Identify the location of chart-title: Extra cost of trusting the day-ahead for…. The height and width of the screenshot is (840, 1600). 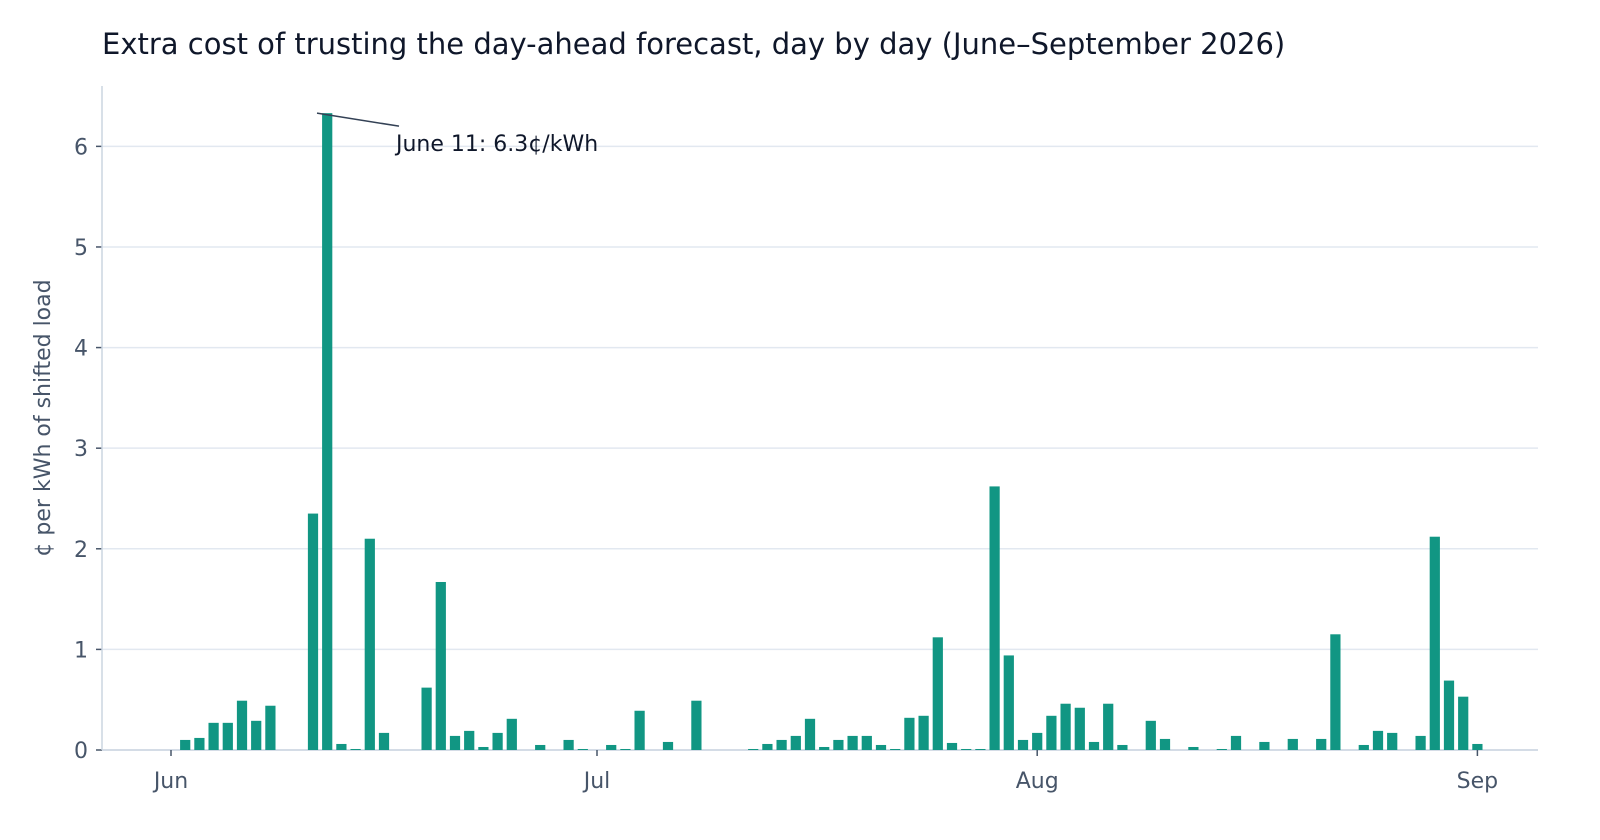
(693, 44).